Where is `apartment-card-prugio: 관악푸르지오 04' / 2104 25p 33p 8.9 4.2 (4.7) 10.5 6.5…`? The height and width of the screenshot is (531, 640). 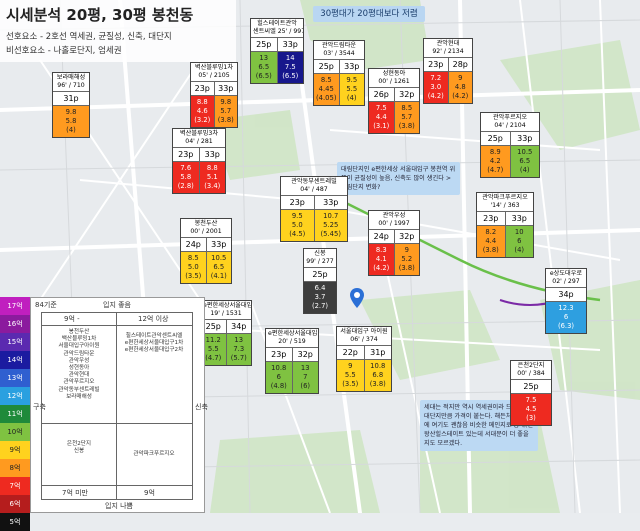 apartment-card-prugio: 관악푸르지오 04' / 2104 25p 33p 8.9 4.2 (4.7) 10.5 6.5… is located at coordinates (510, 145).